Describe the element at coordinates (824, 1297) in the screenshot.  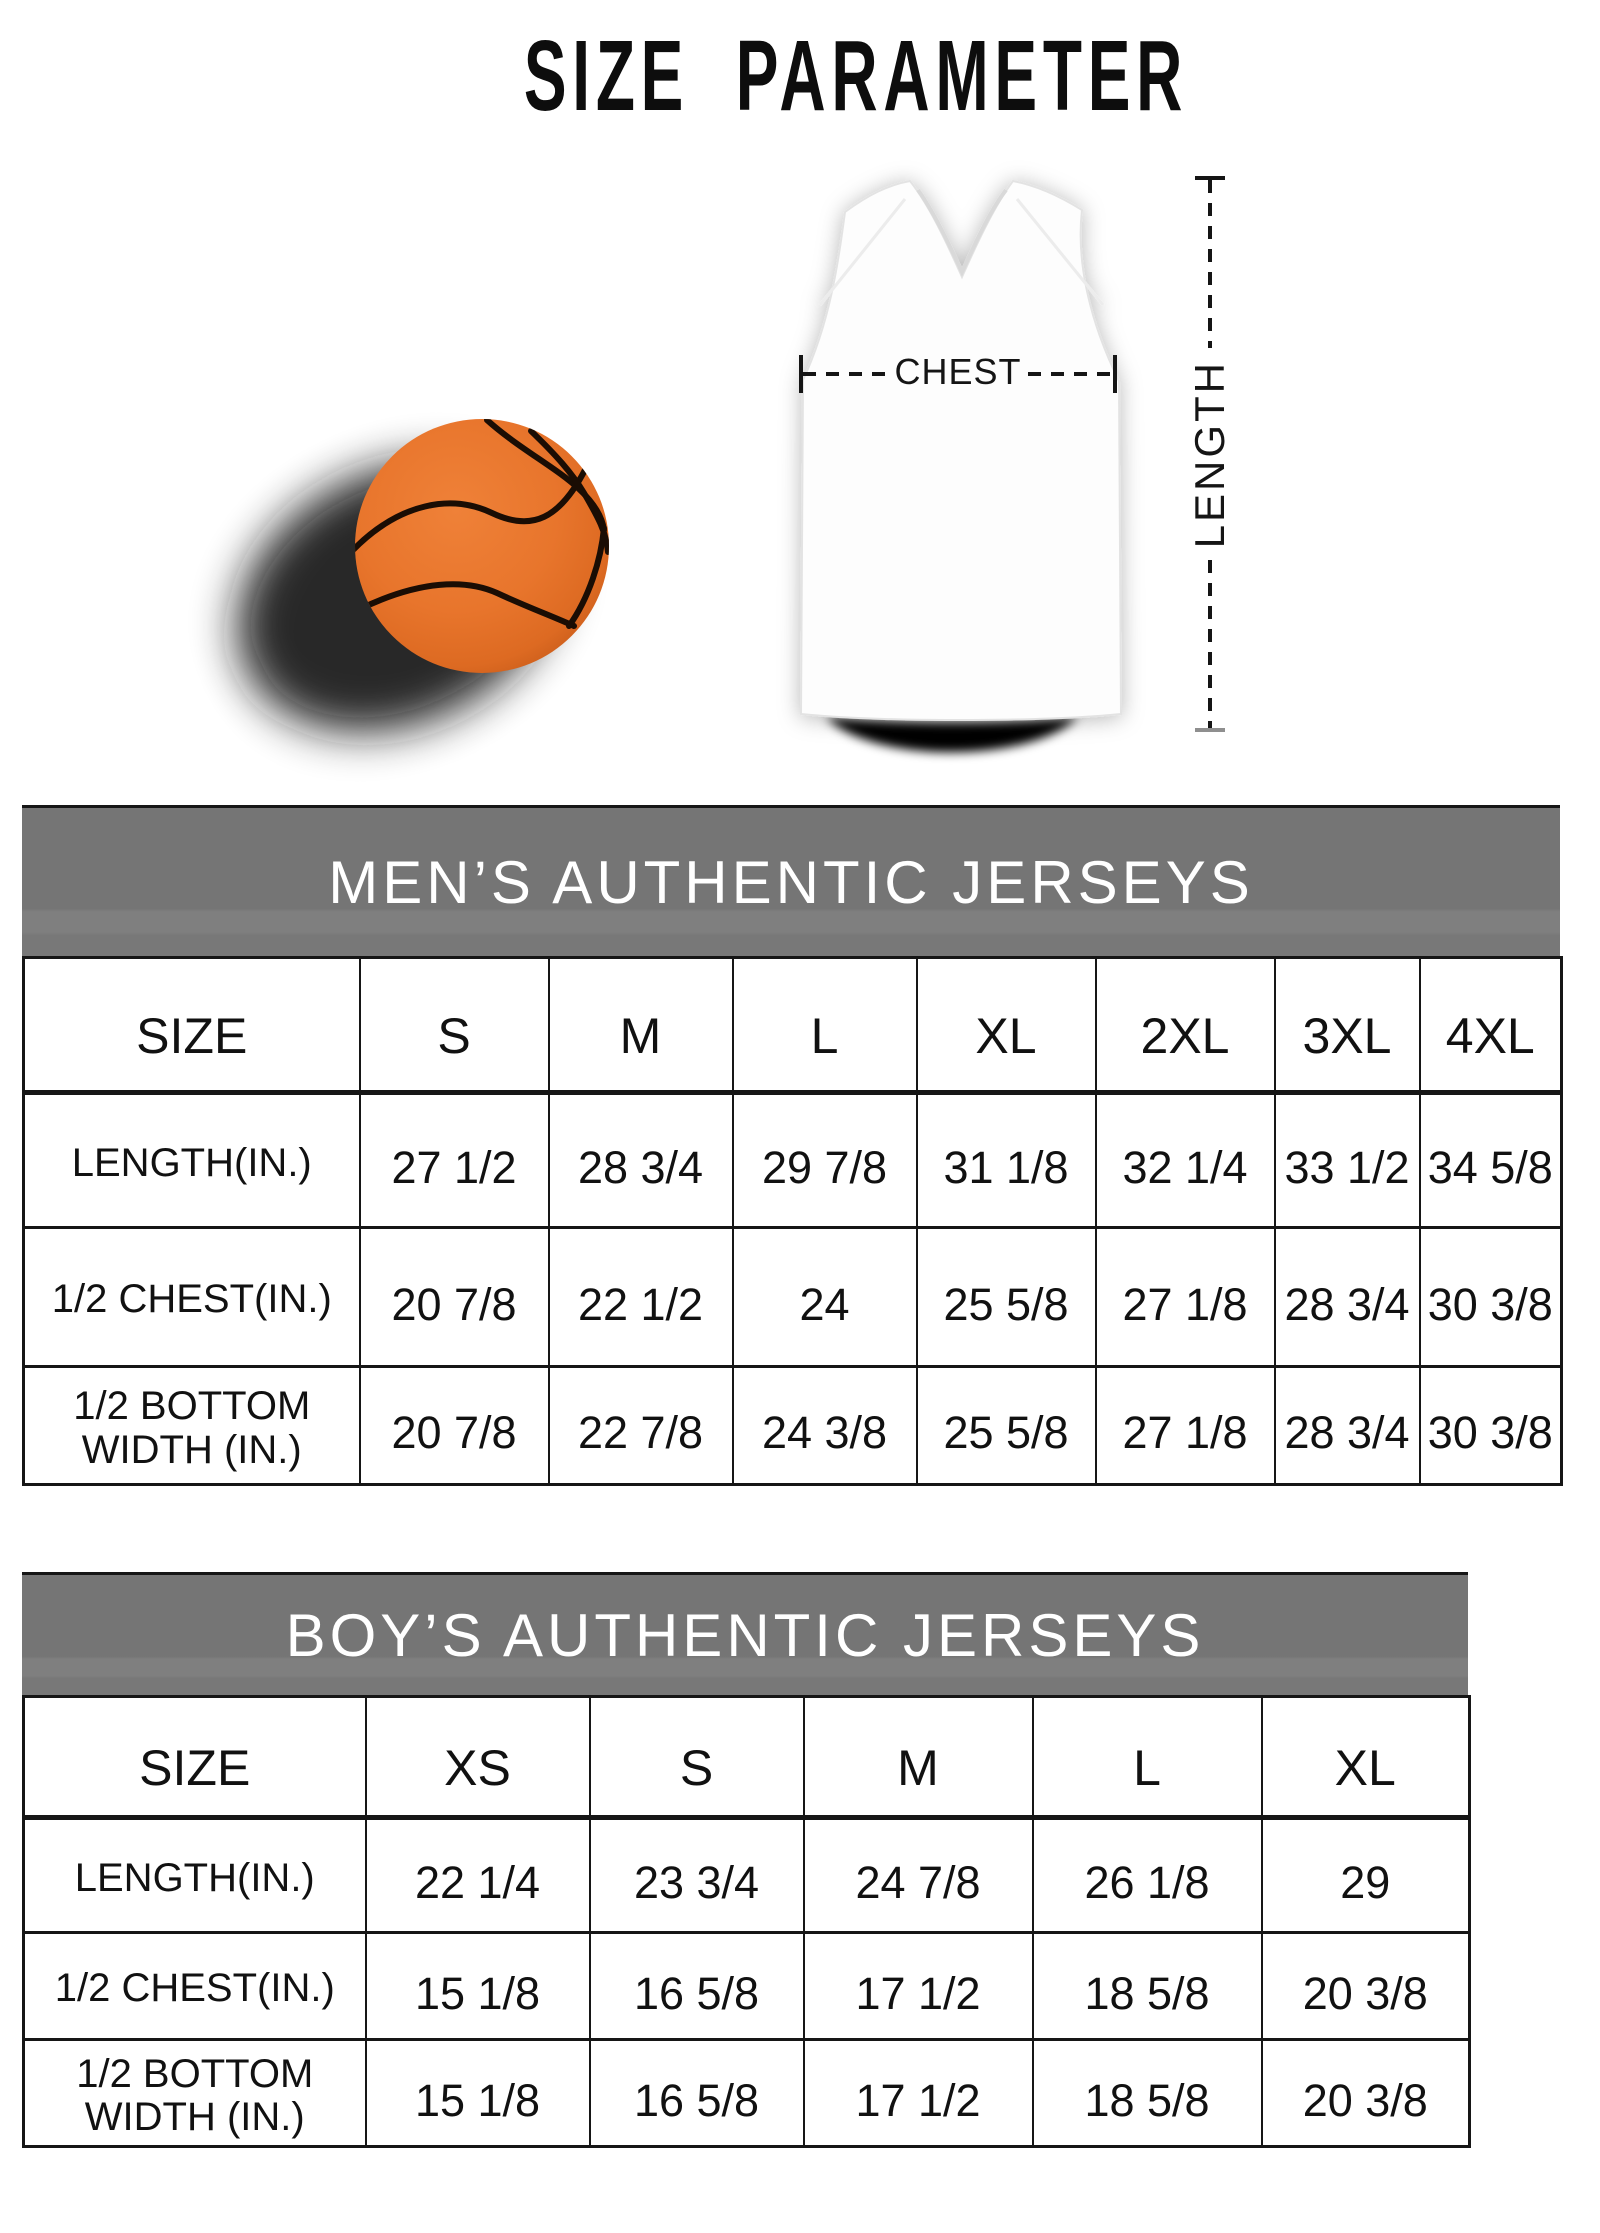
I see `value-cell: 24` at that location.